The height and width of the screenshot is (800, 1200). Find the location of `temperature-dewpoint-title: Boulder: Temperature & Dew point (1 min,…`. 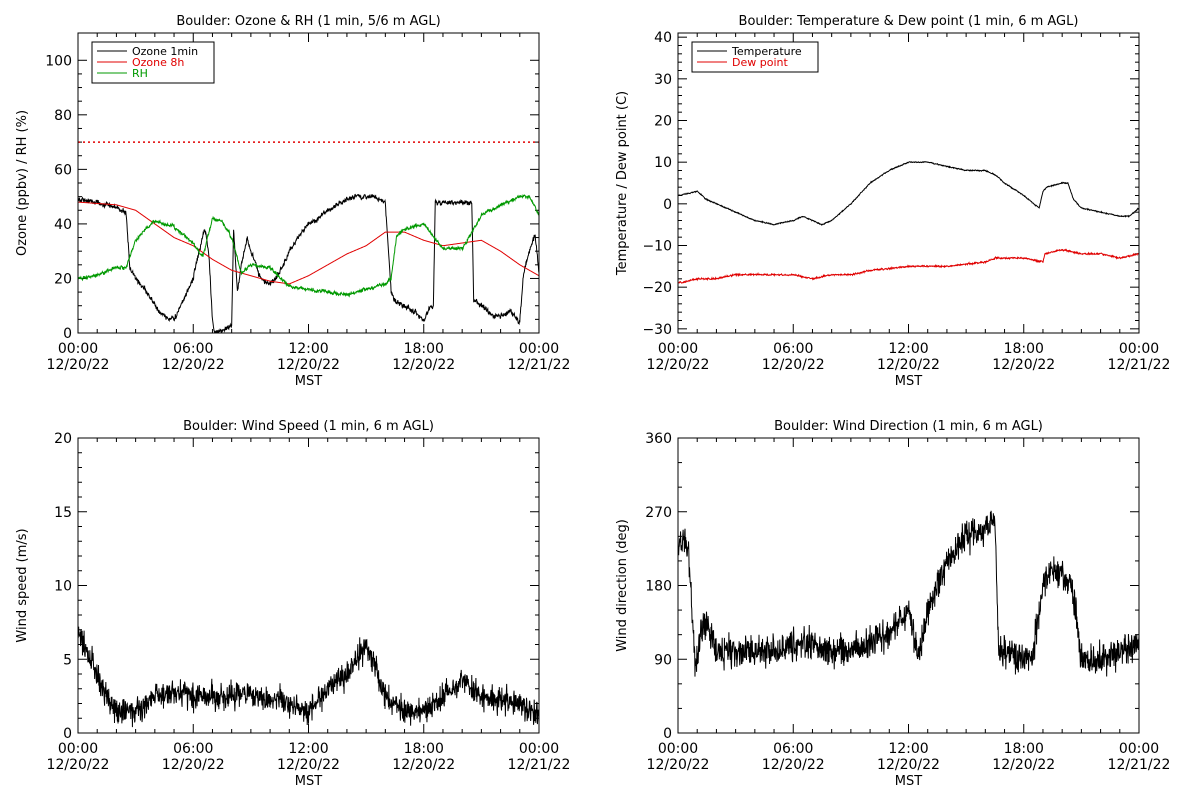

temperature-dewpoint-title: Boulder: Temperature & Dew point (1 min,… is located at coordinates (909, 21).